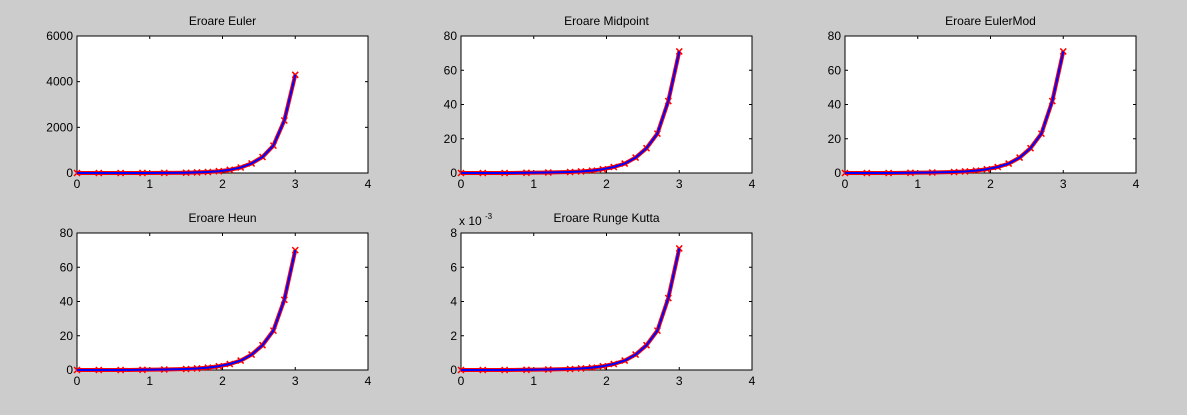 The width and height of the screenshot is (1187, 415). What do you see at coordinates (59, 36) in the screenshot?
I see `y-tick-label: 6000` at bounding box center [59, 36].